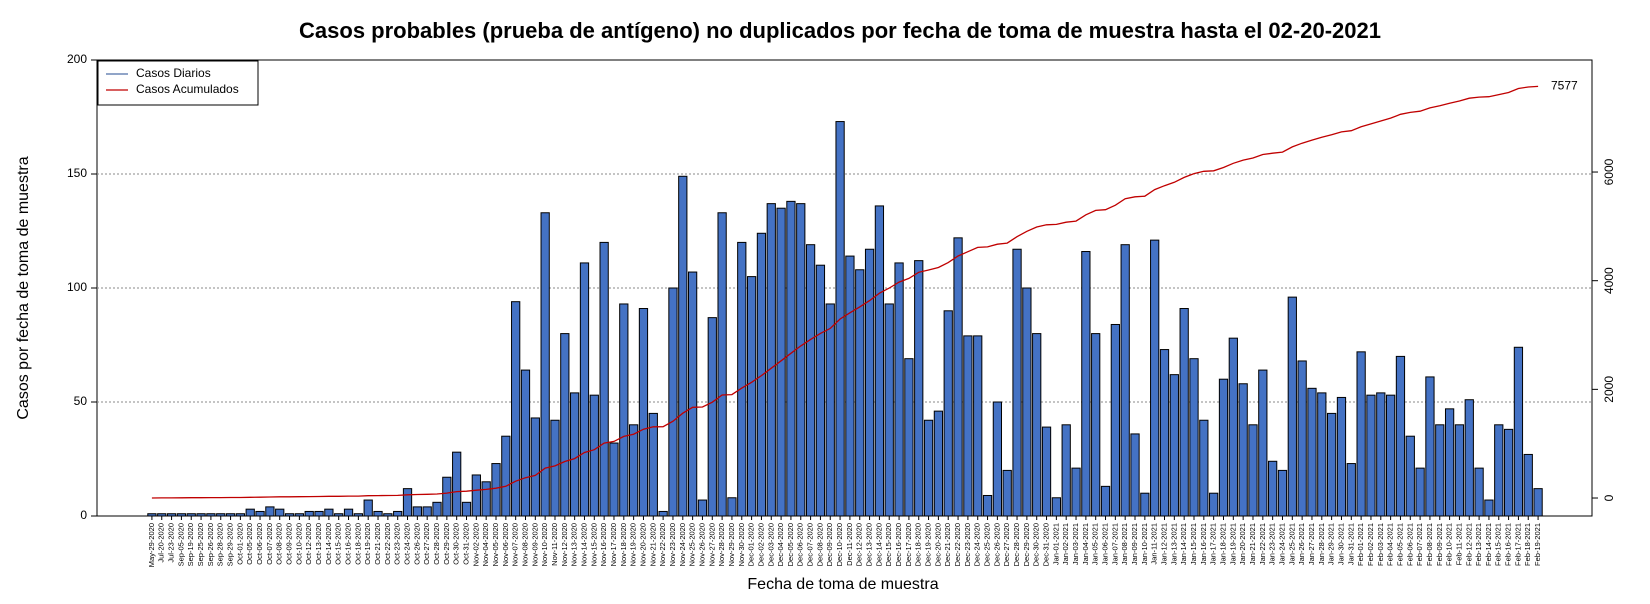  I want to click on x-tick-label: Dec-16-2020, so click(898, 544).